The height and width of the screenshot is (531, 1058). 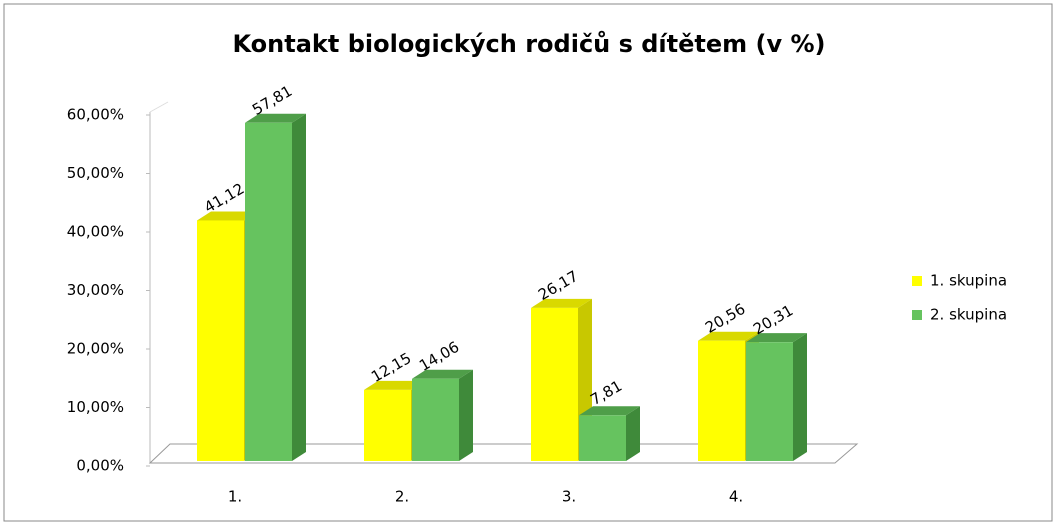 What do you see at coordinates (968, 281) in the screenshot?
I see `legend-label: 1. skupina` at bounding box center [968, 281].